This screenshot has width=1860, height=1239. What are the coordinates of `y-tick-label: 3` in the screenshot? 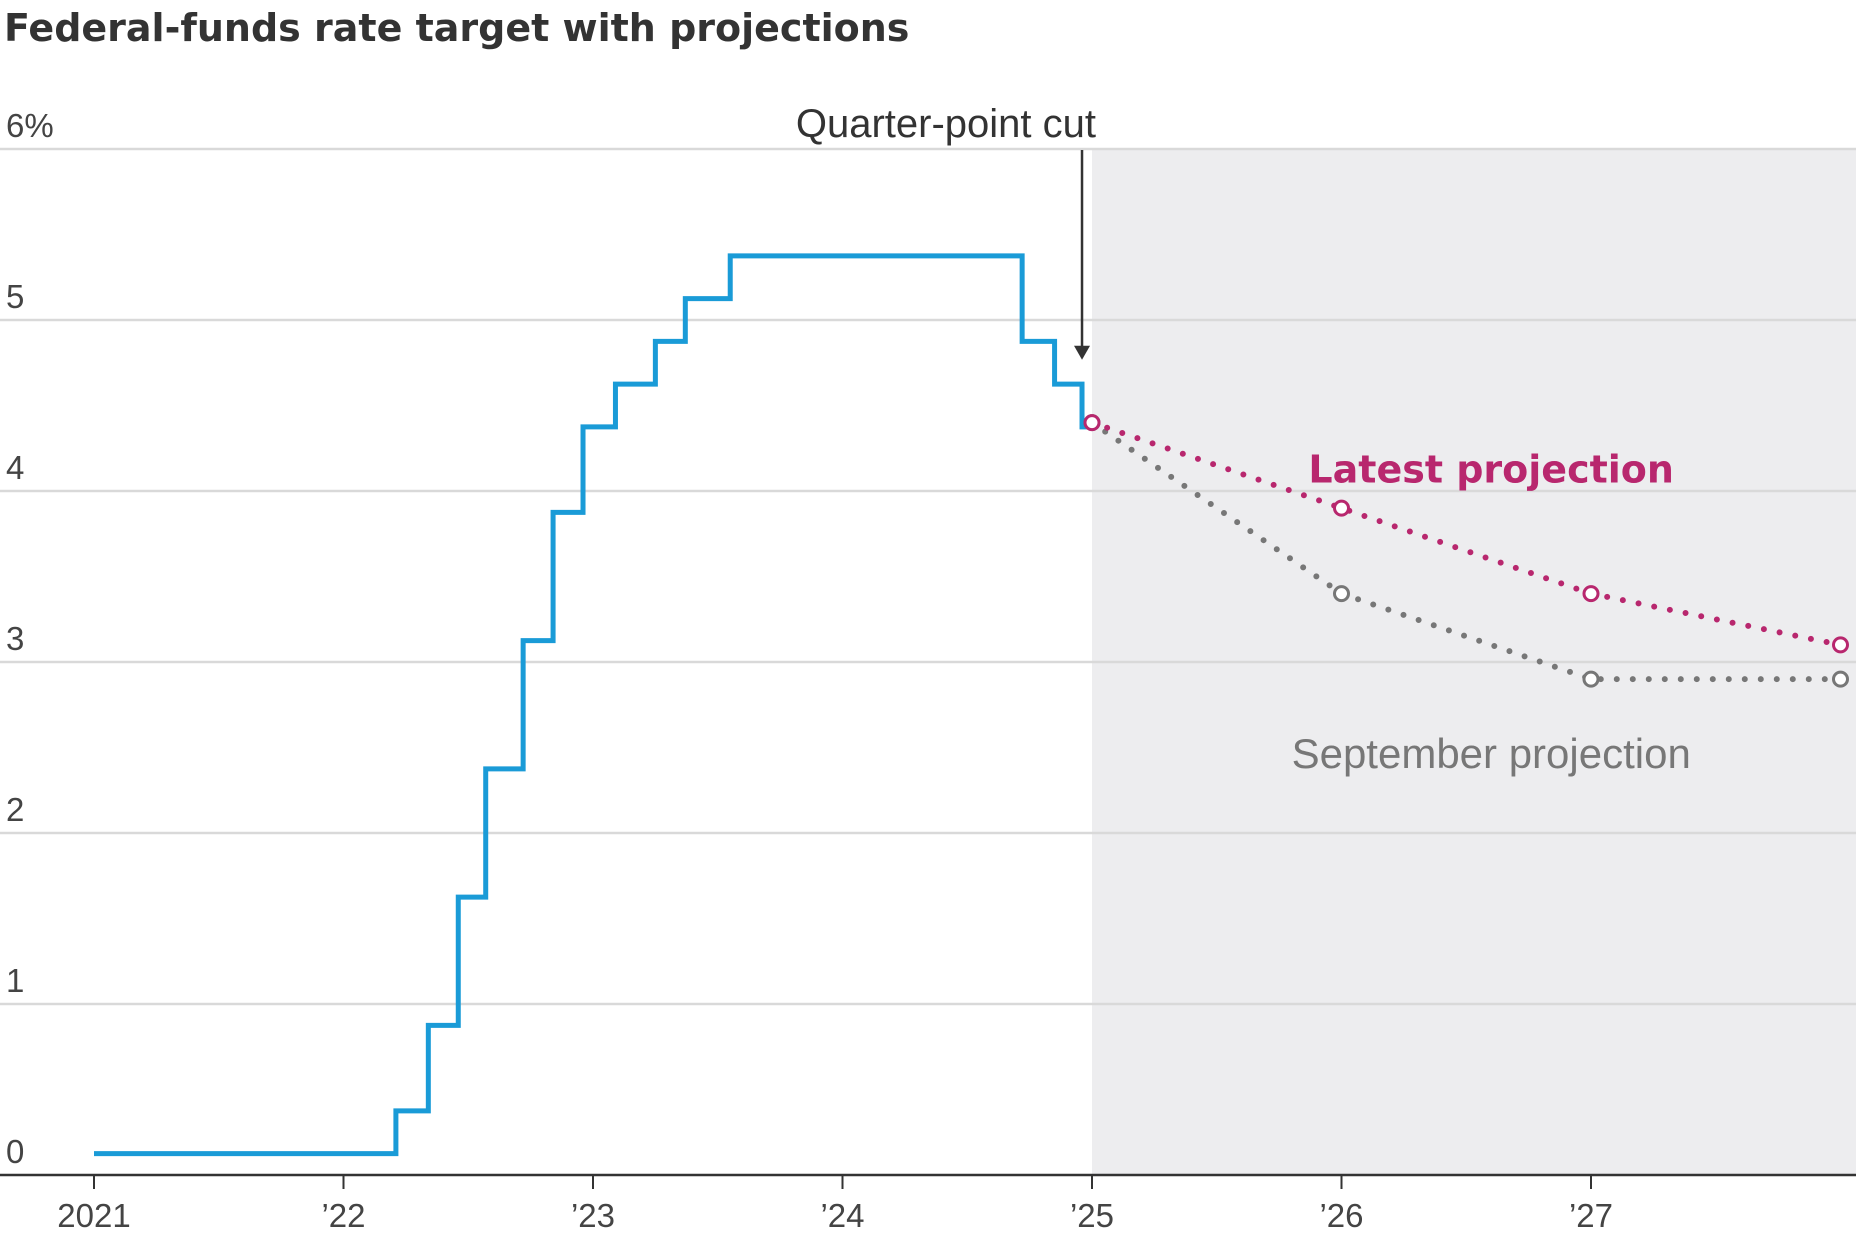 It's located at (15, 638).